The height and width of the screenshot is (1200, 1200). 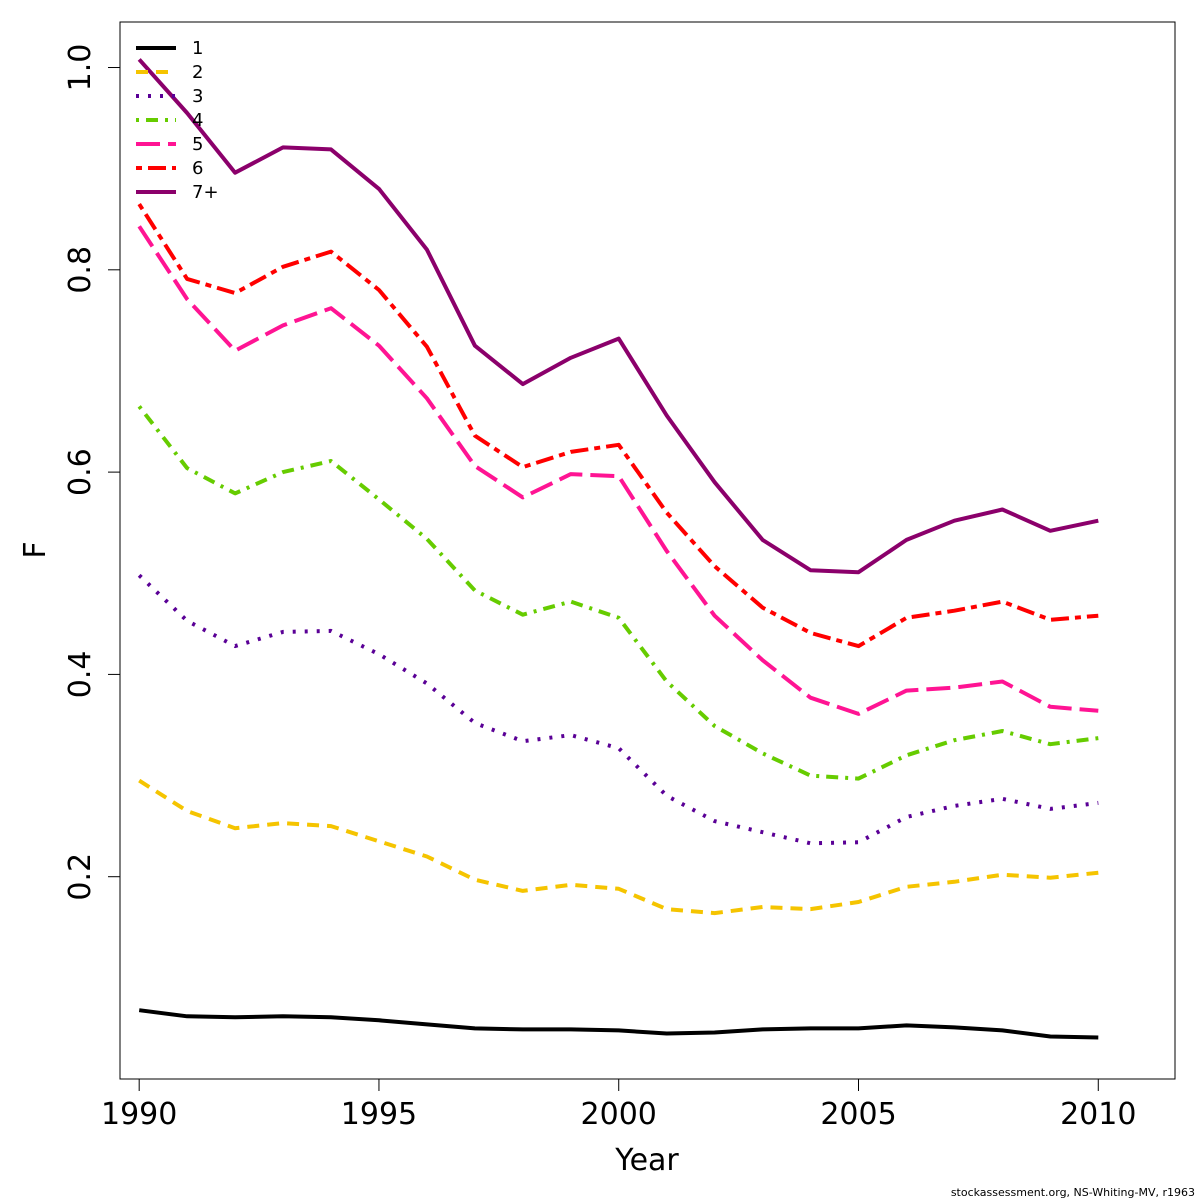 What do you see at coordinates (619, 1114) in the screenshot?
I see `x-tick-label: 2000` at bounding box center [619, 1114].